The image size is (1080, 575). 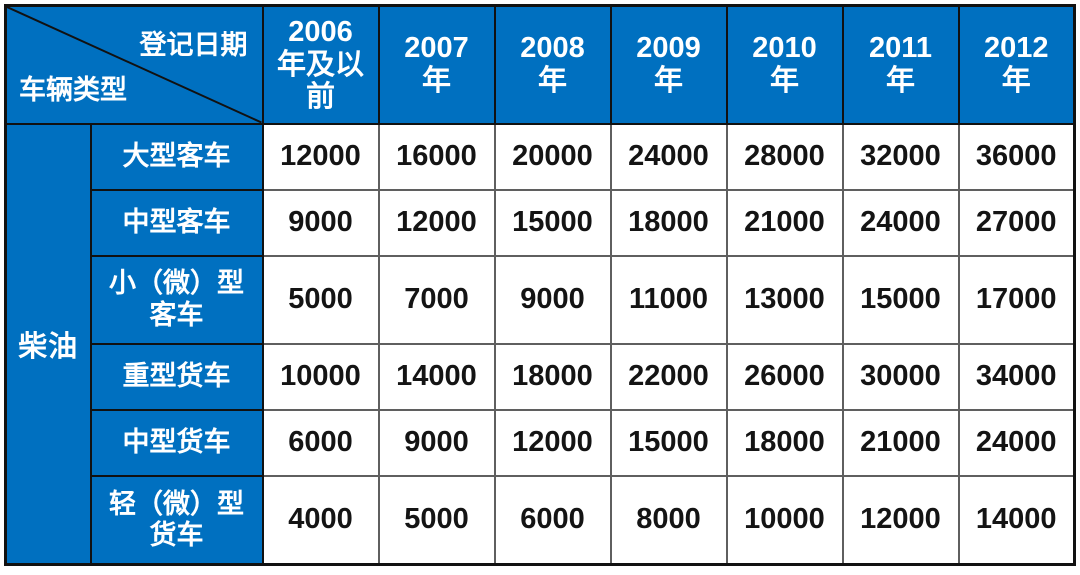 I want to click on value-cell: 22000, so click(x=668, y=376).